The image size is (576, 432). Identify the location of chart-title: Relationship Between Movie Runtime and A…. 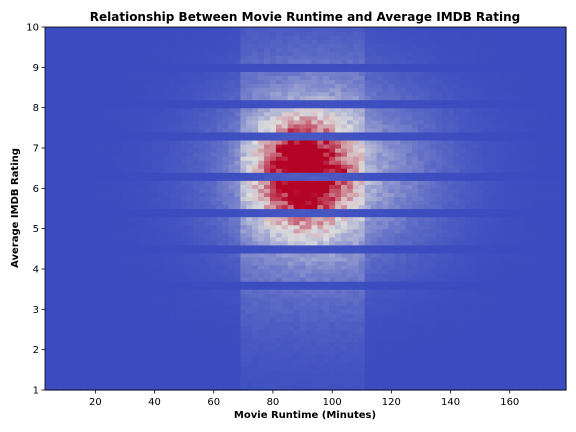
(305, 17).